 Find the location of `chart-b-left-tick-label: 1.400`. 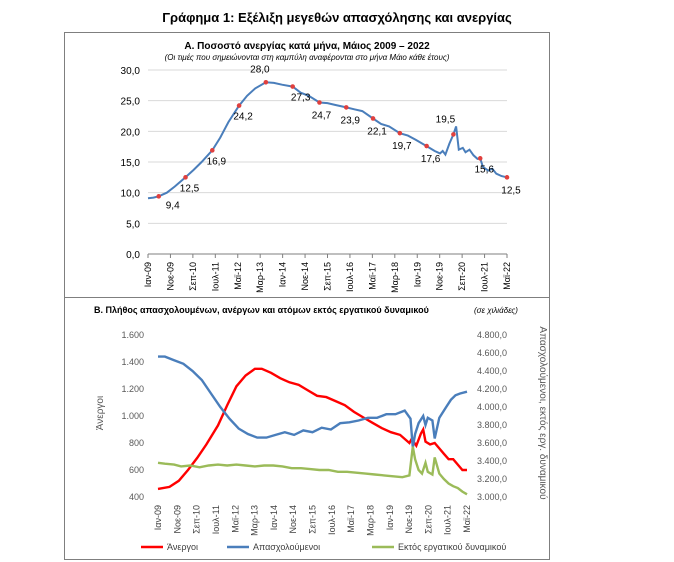

chart-b-left-tick-label: 1.400 is located at coordinates (132, 362).